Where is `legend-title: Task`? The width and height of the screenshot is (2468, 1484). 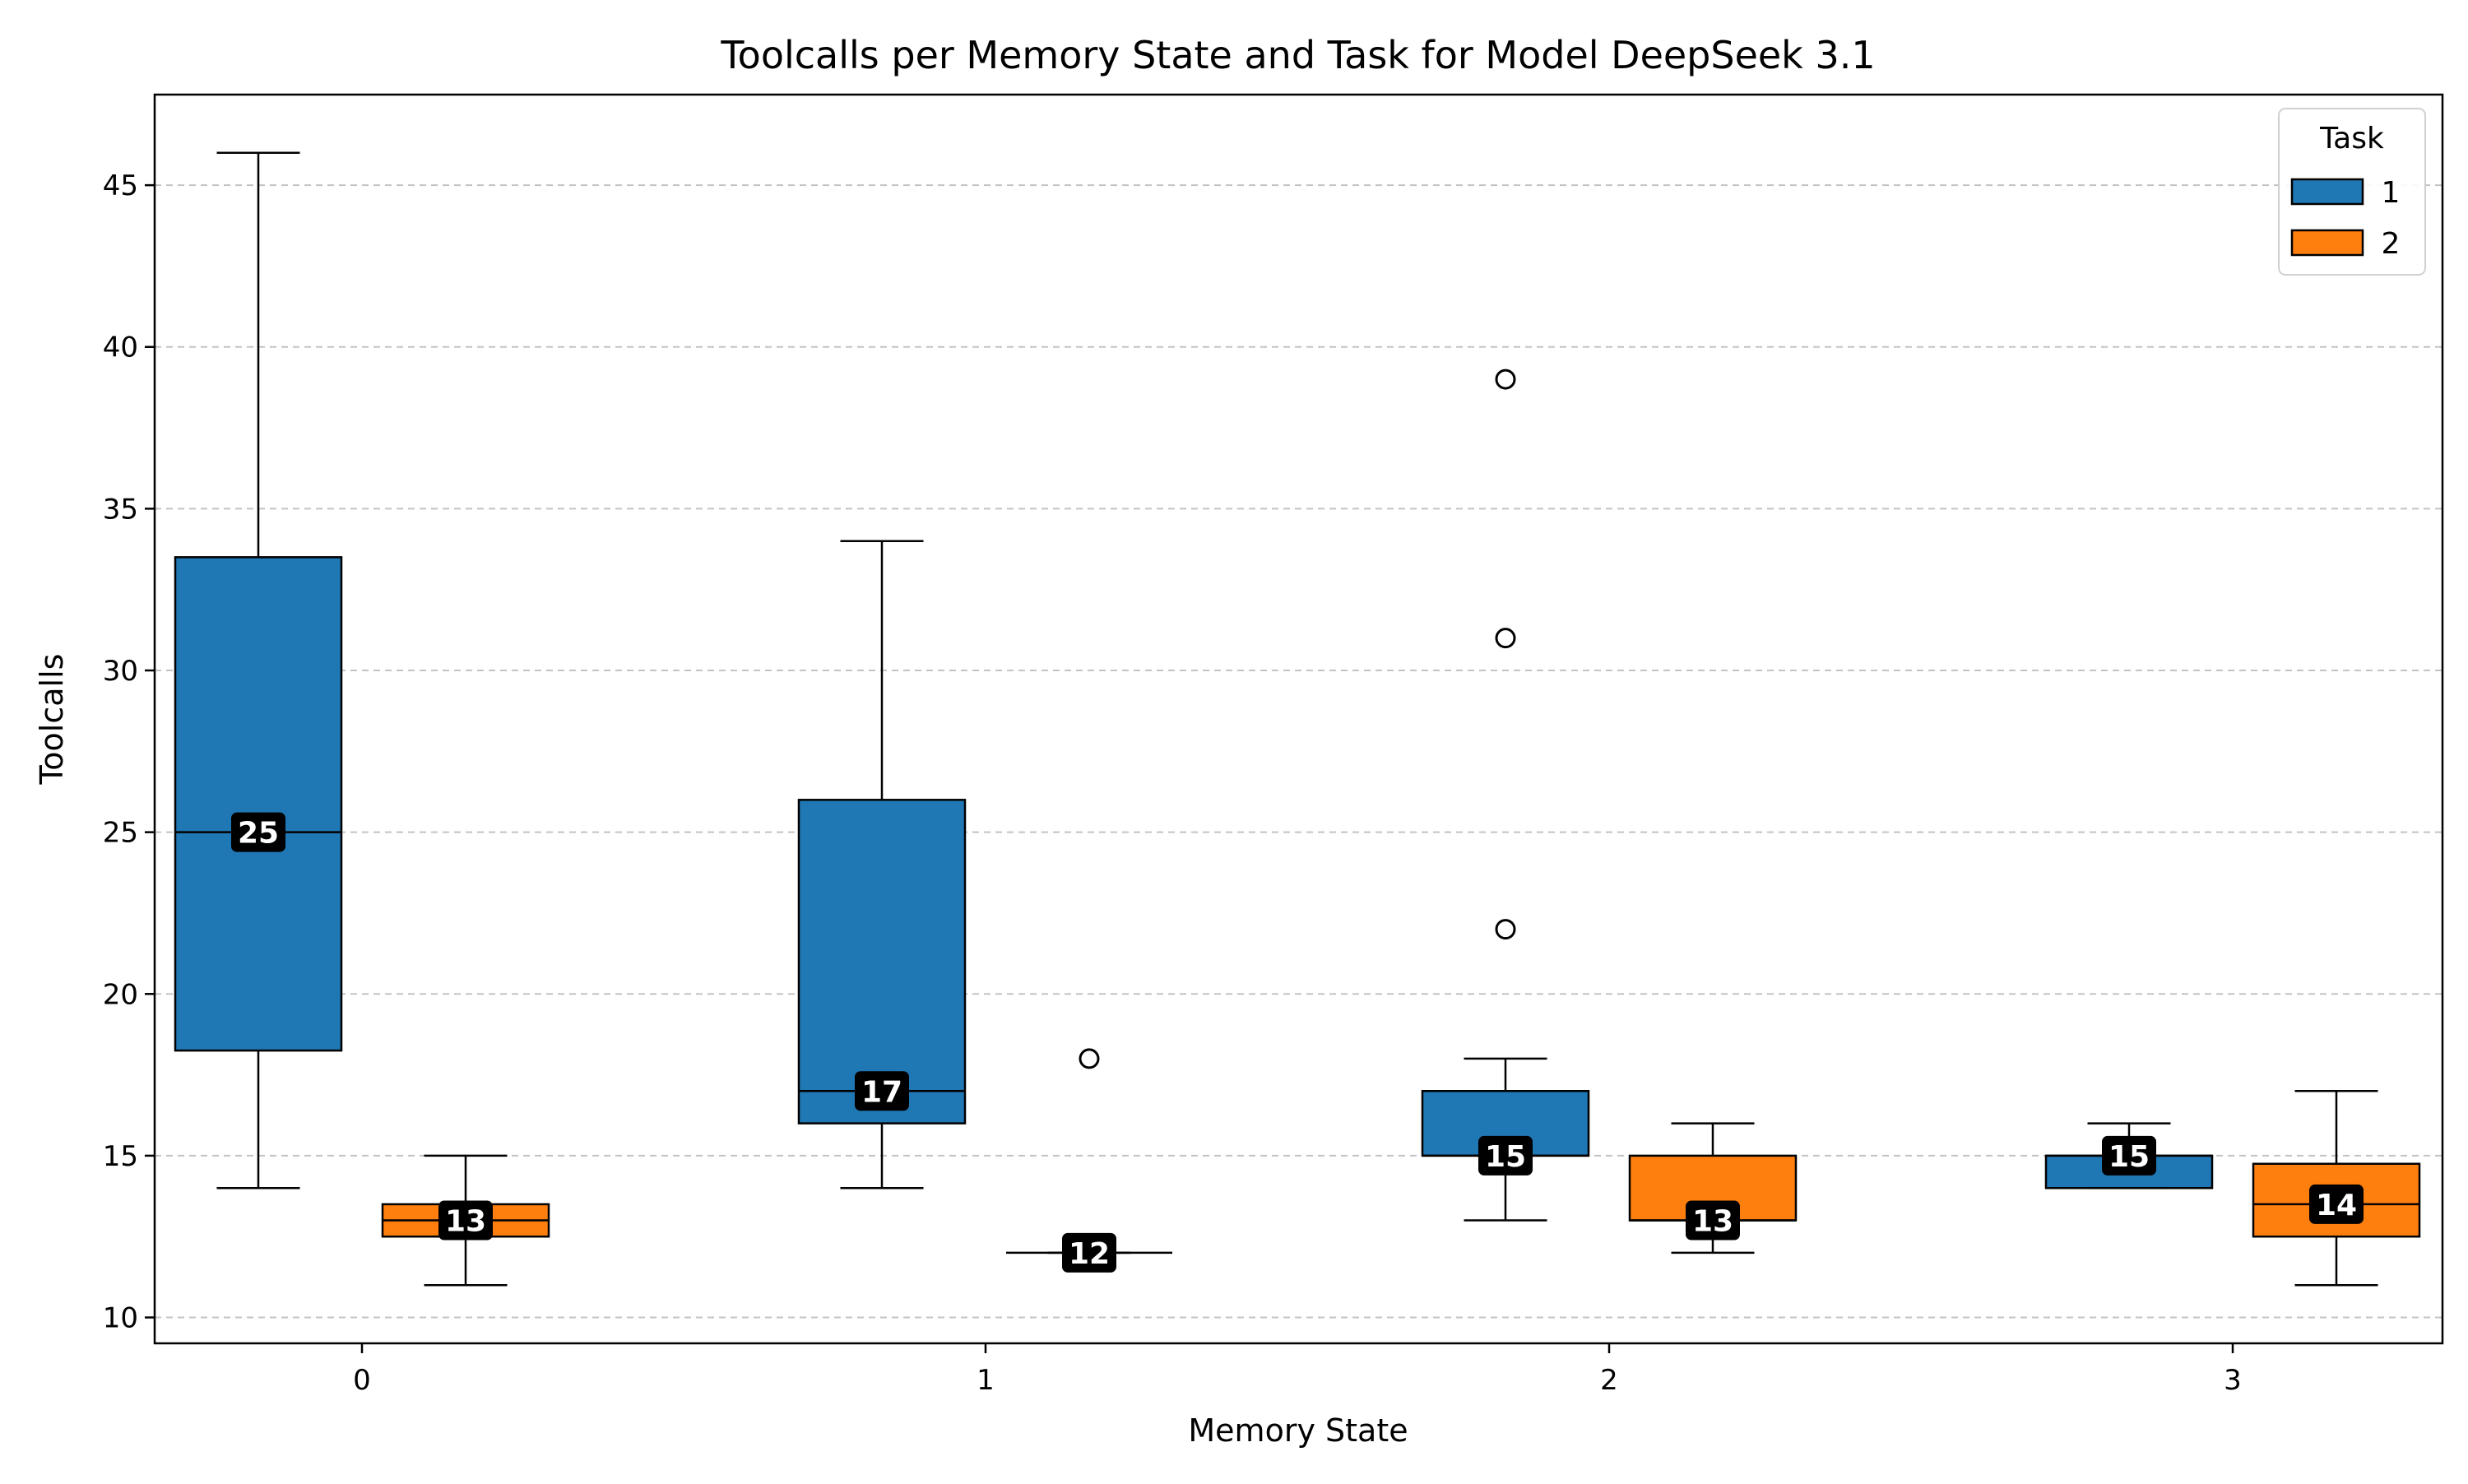 legend-title: Task is located at coordinates (2351, 138).